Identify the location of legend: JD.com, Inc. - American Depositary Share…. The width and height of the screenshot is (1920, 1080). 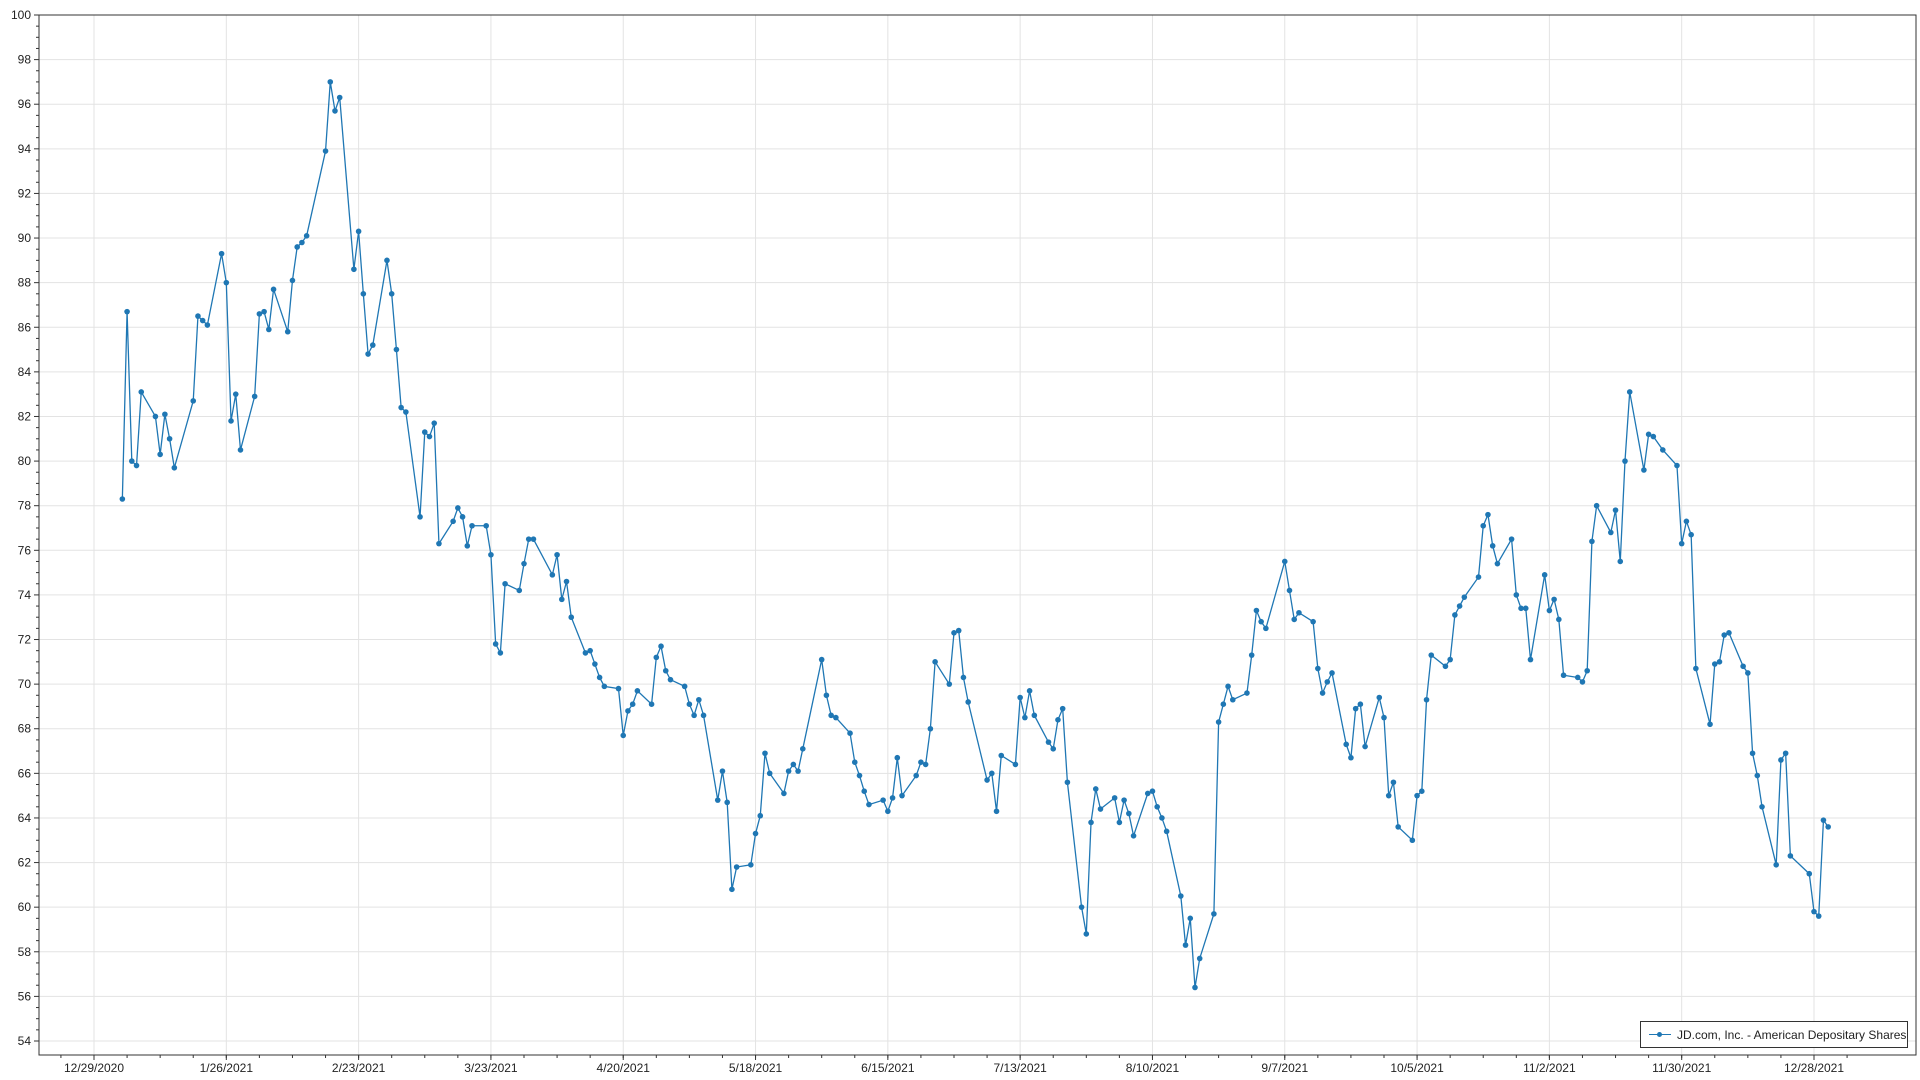
(1774, 1034).